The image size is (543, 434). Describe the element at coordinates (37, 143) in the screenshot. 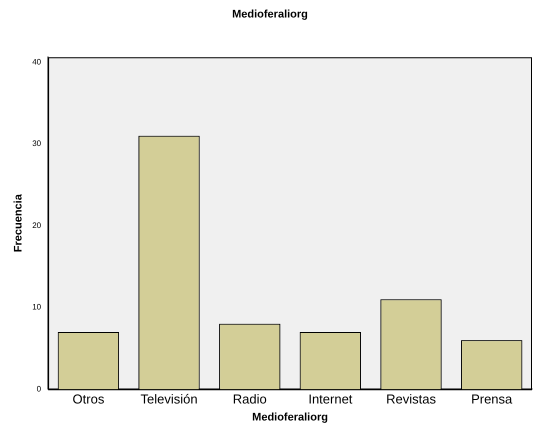

I see `y-tick-label: 30` at that location.